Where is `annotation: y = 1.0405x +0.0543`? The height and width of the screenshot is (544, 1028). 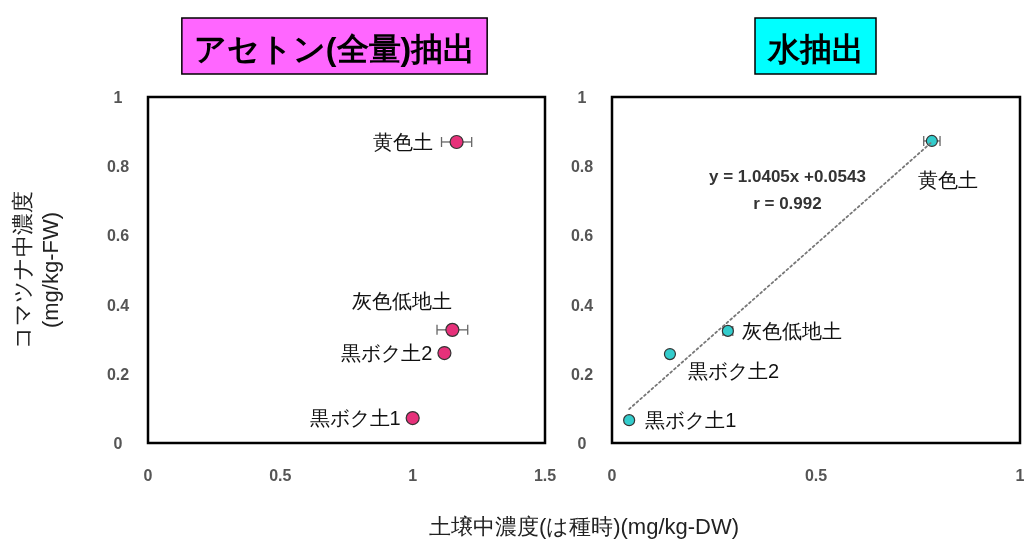
annotation: y = 1.0405x +0.0543 is located at coordinates (787, 176).